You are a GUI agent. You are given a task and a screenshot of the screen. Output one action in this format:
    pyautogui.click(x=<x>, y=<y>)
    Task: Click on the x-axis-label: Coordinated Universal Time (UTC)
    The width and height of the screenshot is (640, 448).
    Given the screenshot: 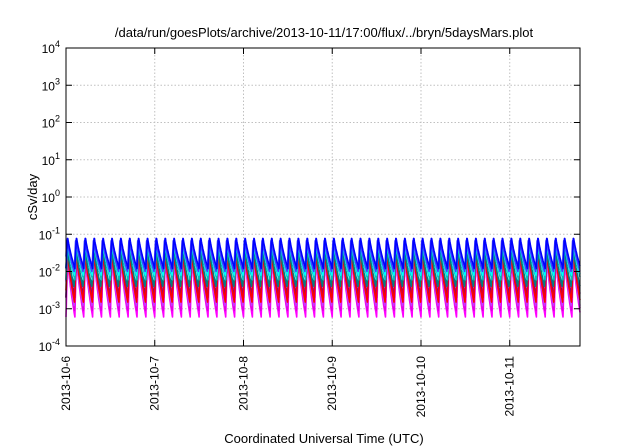 What is the action you would take?
    pyautogui.click(x=323, y=438)
    